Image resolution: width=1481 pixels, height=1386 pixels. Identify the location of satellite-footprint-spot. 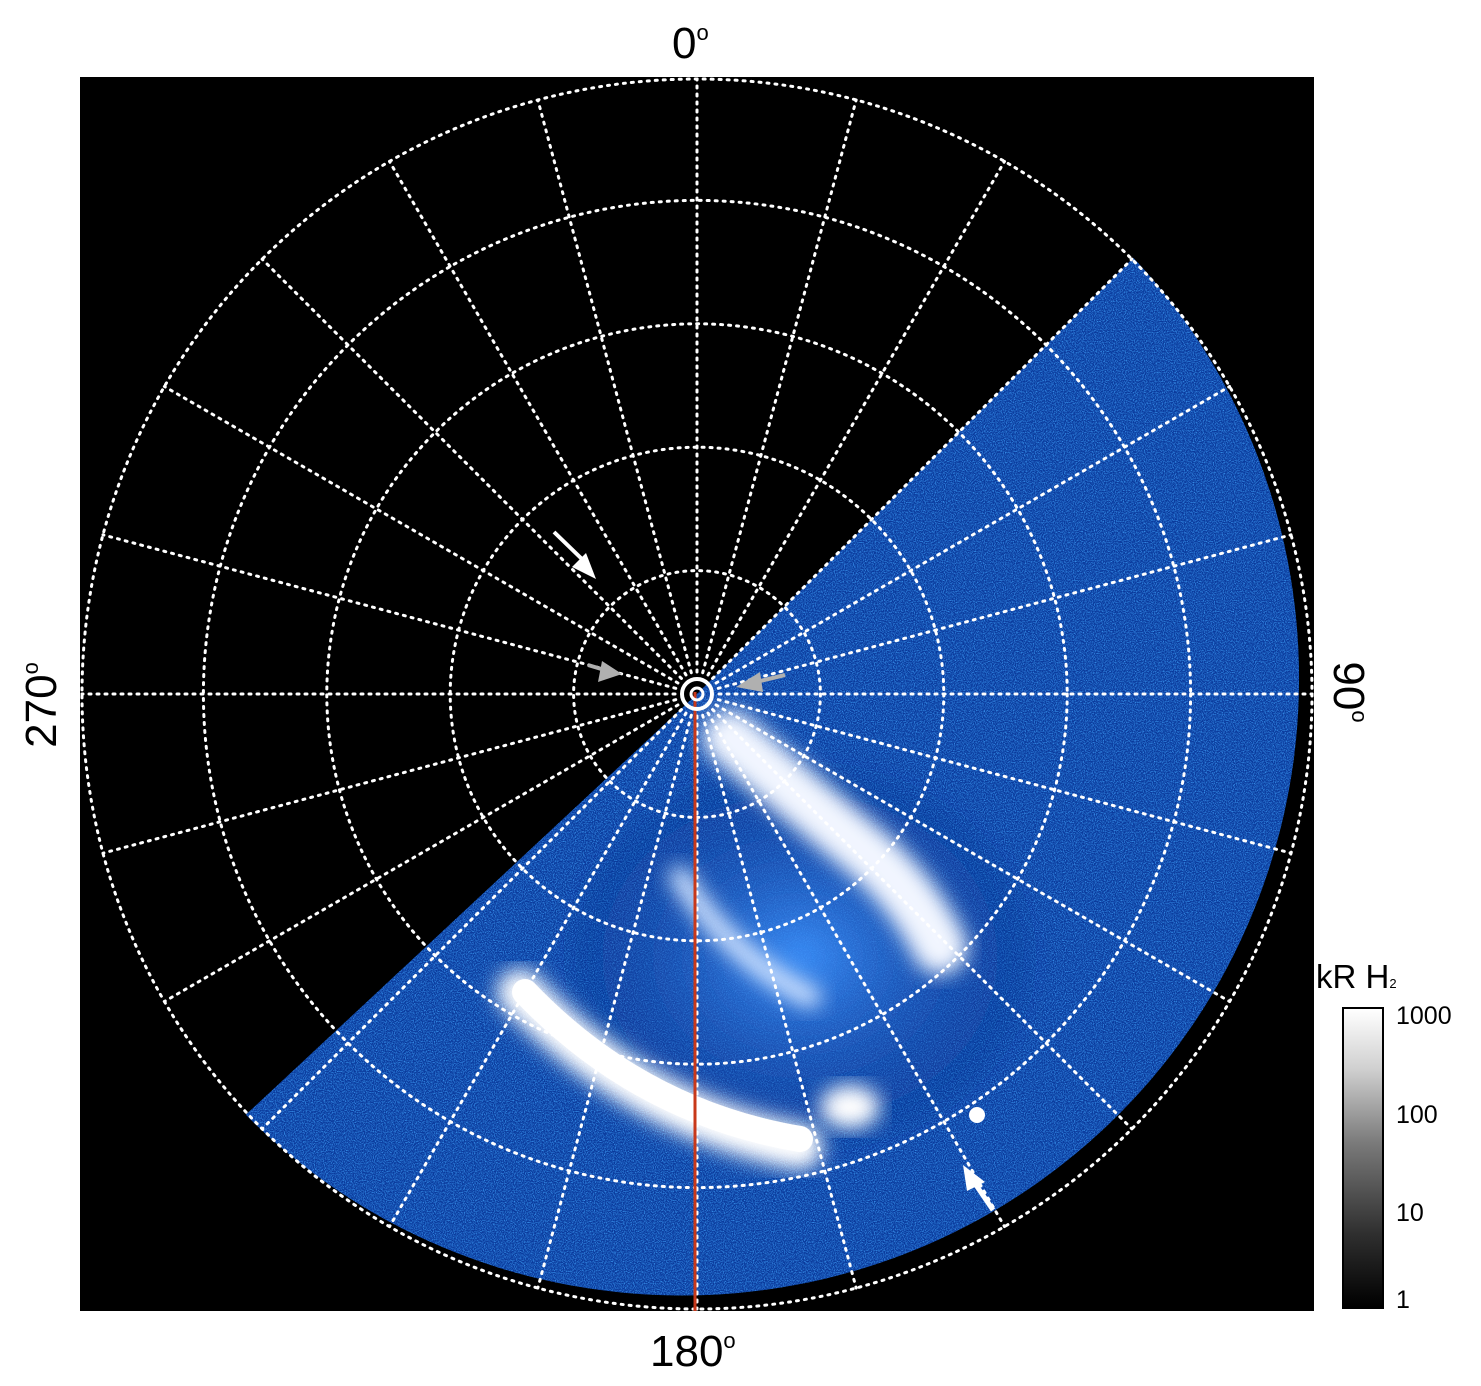
(977, 1115).